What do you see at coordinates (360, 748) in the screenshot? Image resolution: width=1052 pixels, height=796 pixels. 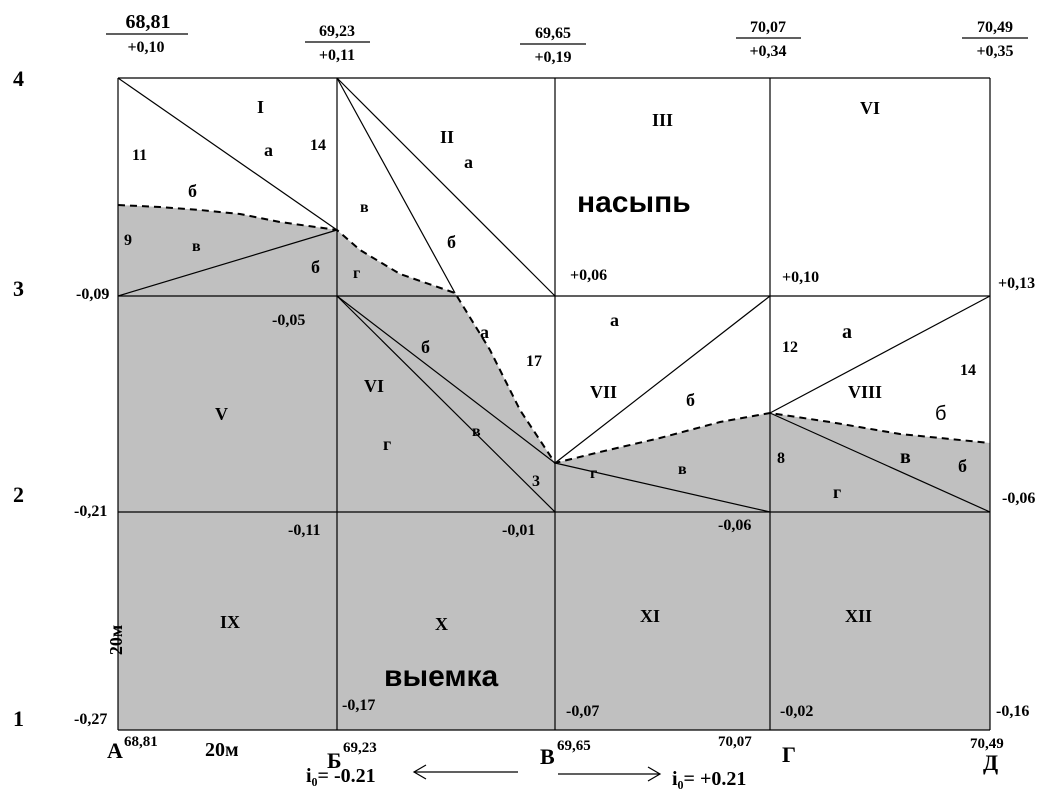 I see `svg-text: 69,23` at bounding box center [360, 748].